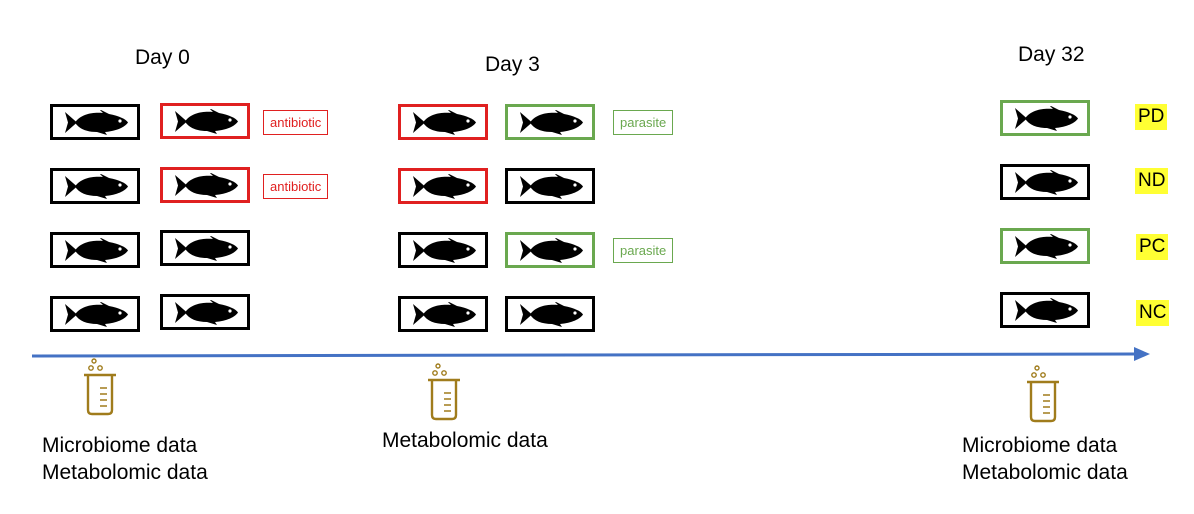 This screenshot has width=1194, height=514. I want to click on tank-row1-day0, so click(95, 122).